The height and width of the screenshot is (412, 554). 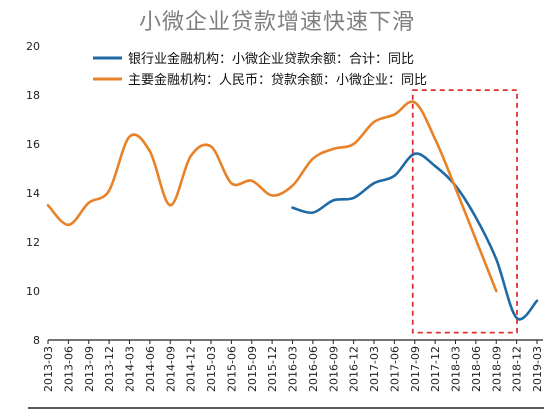 What do you see at coordinates (415, 369) in the screenshot?
I see `x-tick-label: 2017-09` at bounding box center [415, 369].